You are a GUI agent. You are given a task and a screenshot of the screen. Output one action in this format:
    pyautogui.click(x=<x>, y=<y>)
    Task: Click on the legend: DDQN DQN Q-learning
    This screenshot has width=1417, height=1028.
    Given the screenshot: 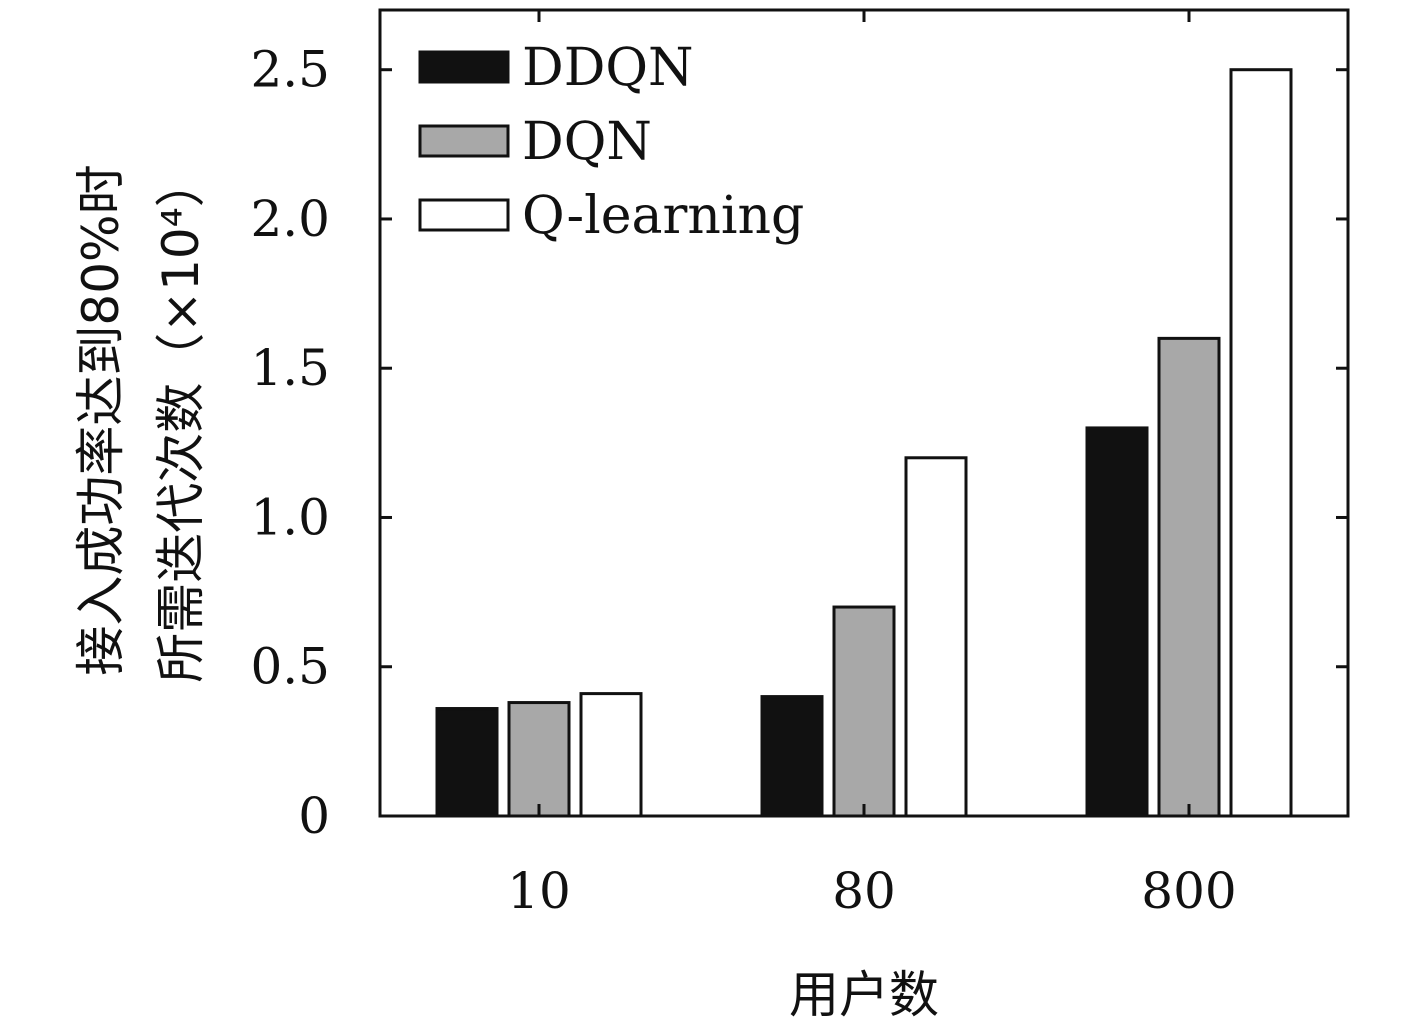 What is the action you would take?
    pyautogui.click(x=611, y=142)
    